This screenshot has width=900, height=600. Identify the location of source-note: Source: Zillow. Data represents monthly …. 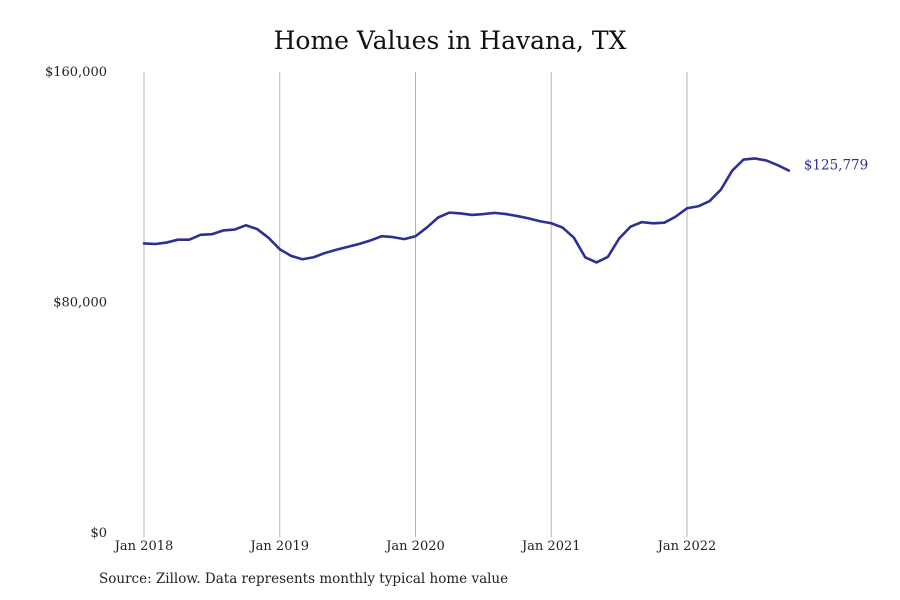
(304, 579).